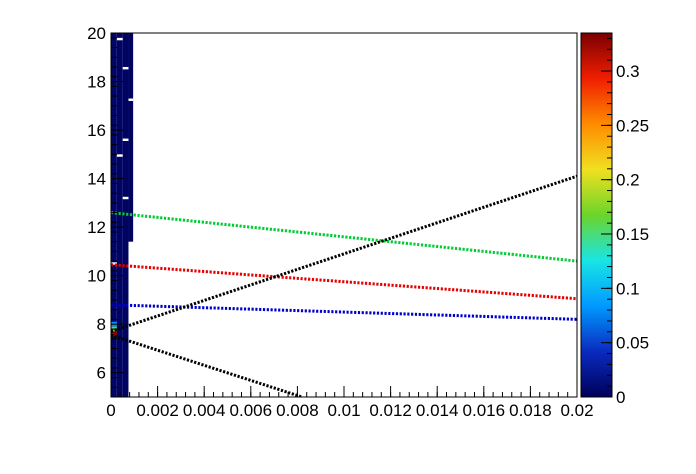 The image size is (696, 474). I want to click on x-tick-label: 0.014, so click(437, 410).